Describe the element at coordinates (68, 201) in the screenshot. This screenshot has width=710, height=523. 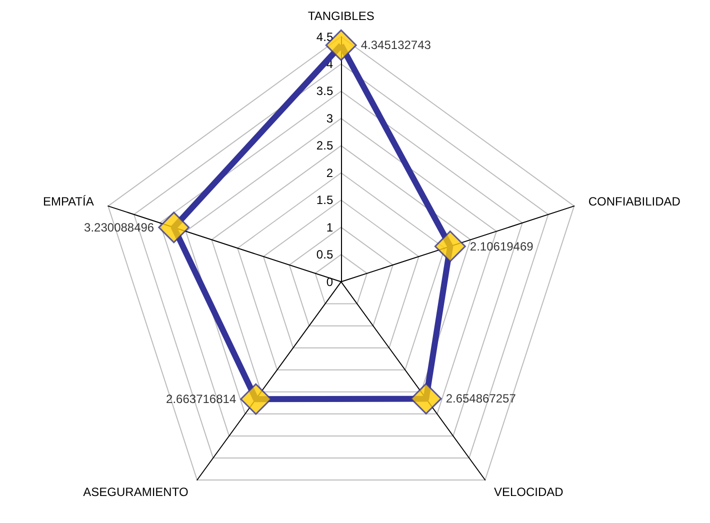
I see `spoke-label: EMPATÍA` at that location.